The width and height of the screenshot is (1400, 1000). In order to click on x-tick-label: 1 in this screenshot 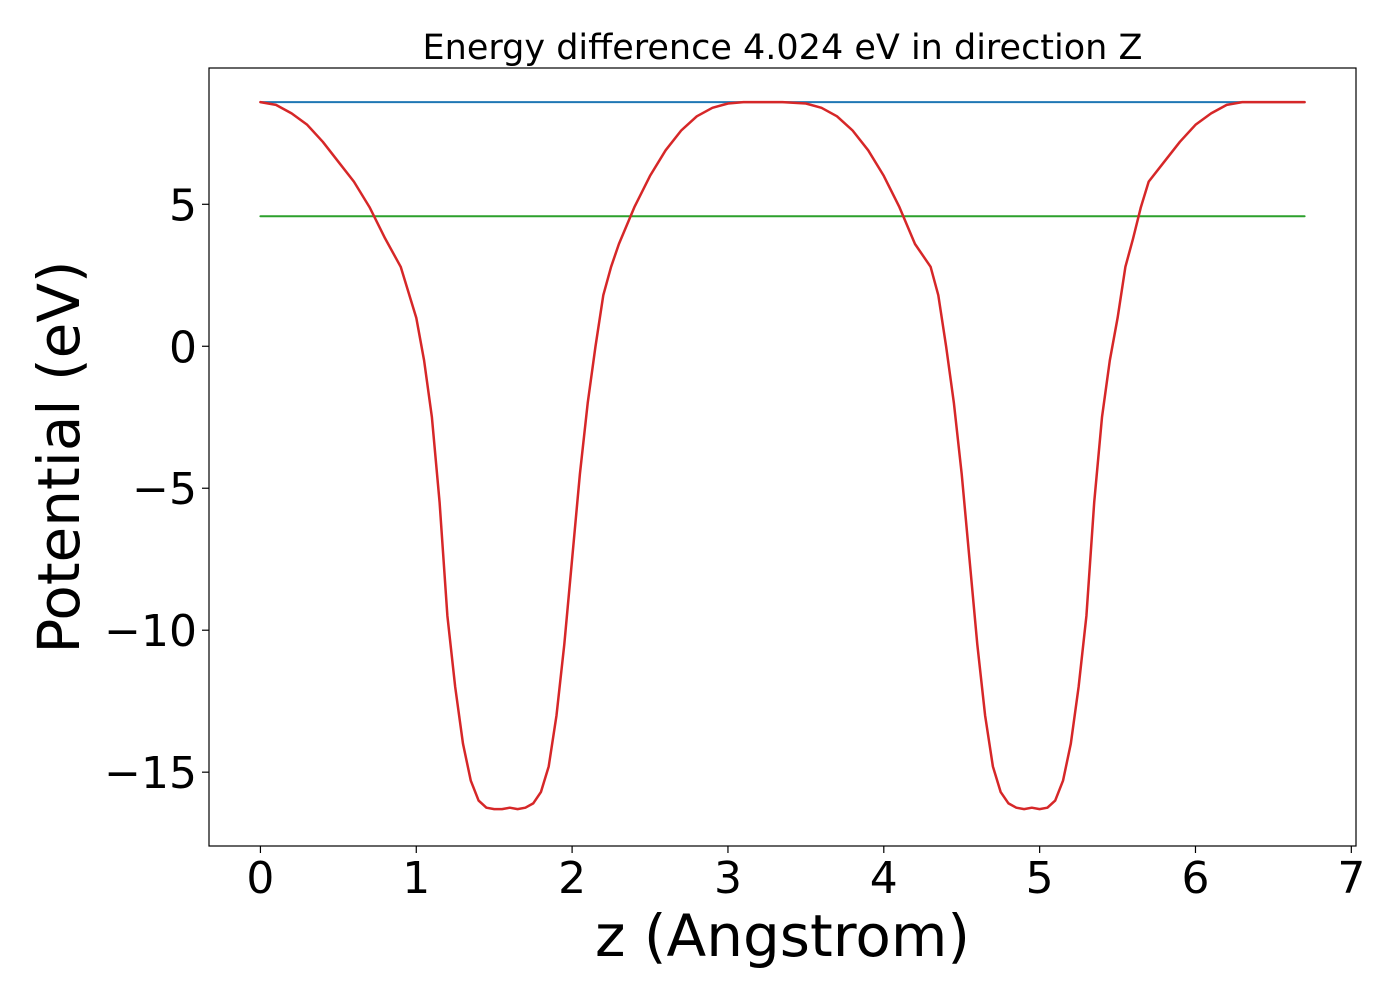, I will do `click(416, 878)`.